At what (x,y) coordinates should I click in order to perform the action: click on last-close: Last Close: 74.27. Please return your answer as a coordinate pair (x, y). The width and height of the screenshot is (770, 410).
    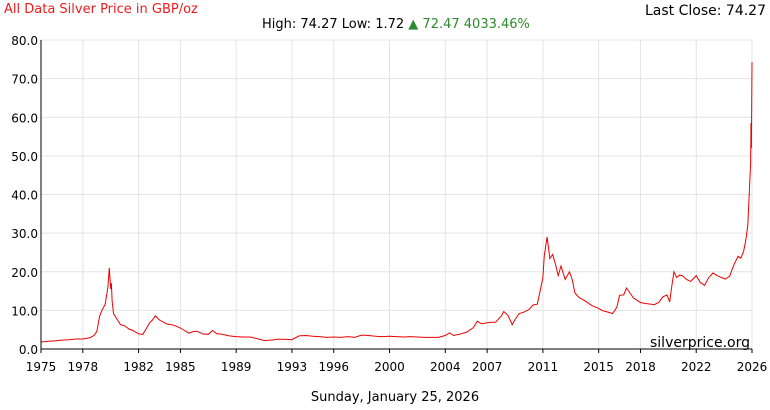
    Looking at the image, I should click on (705, 11).